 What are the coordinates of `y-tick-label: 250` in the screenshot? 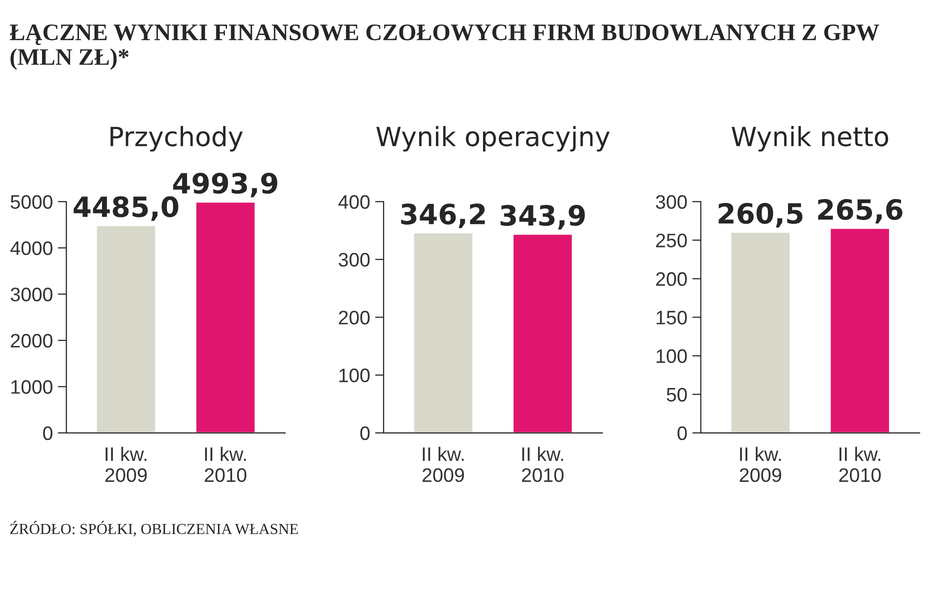 It's located at (671, 241).